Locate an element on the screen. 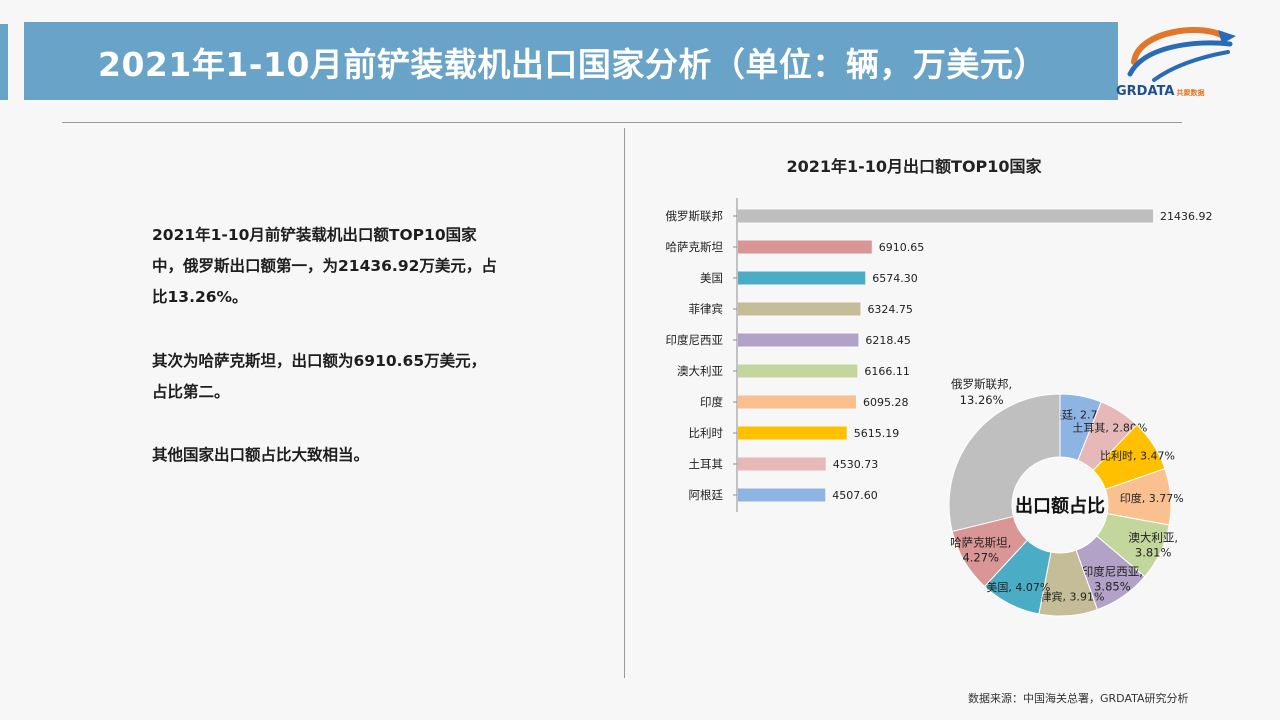 This screenshot has width=1280, height=720. bar-value-label: 4530.73 is located at coordinates (856, 464).